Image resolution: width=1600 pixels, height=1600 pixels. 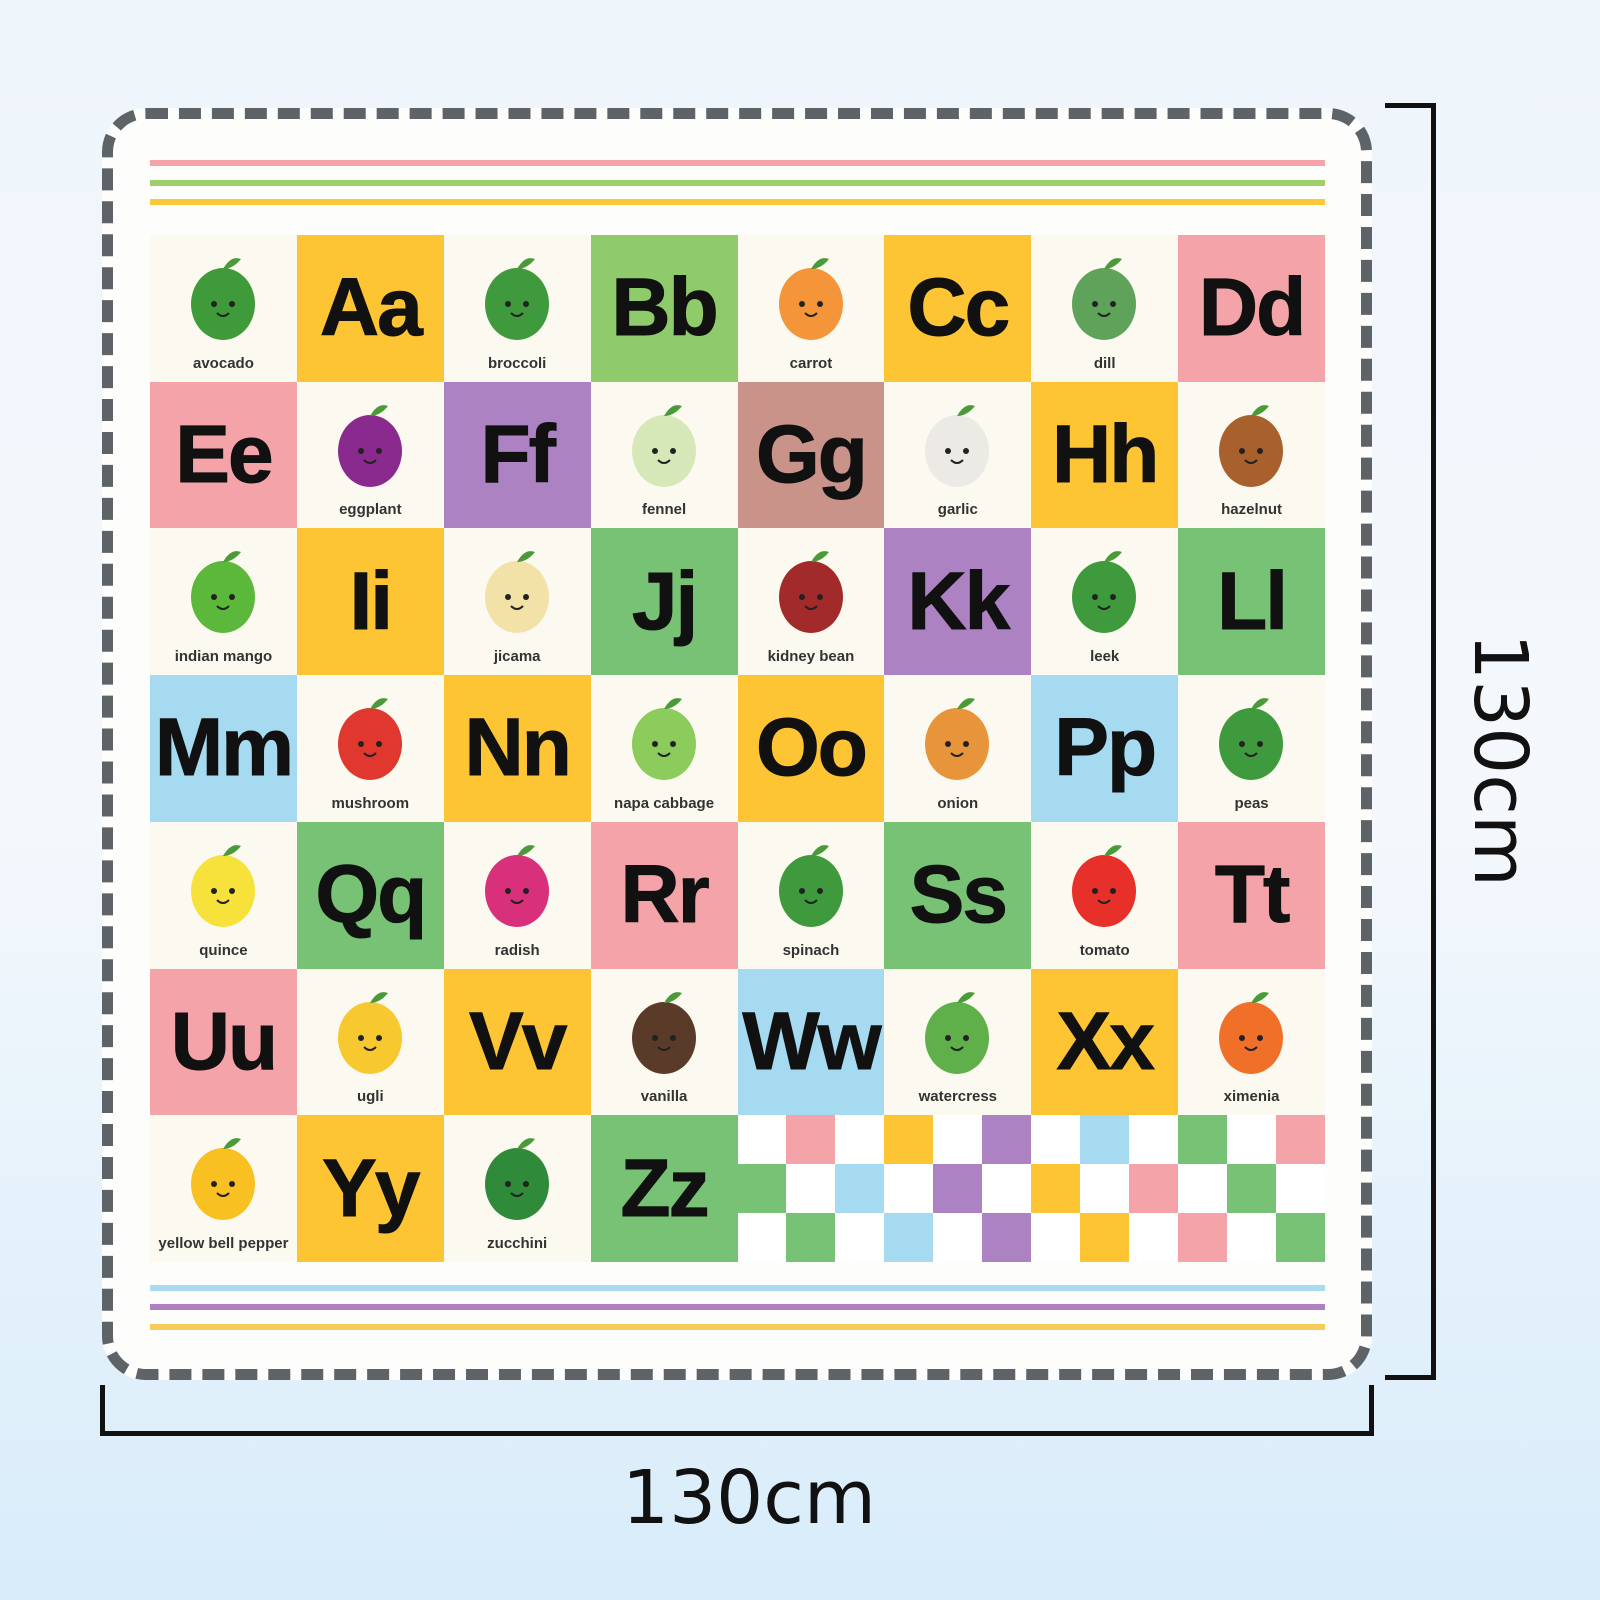 I want to click on picture-label: zucchini, so click(x=517, y=1243).